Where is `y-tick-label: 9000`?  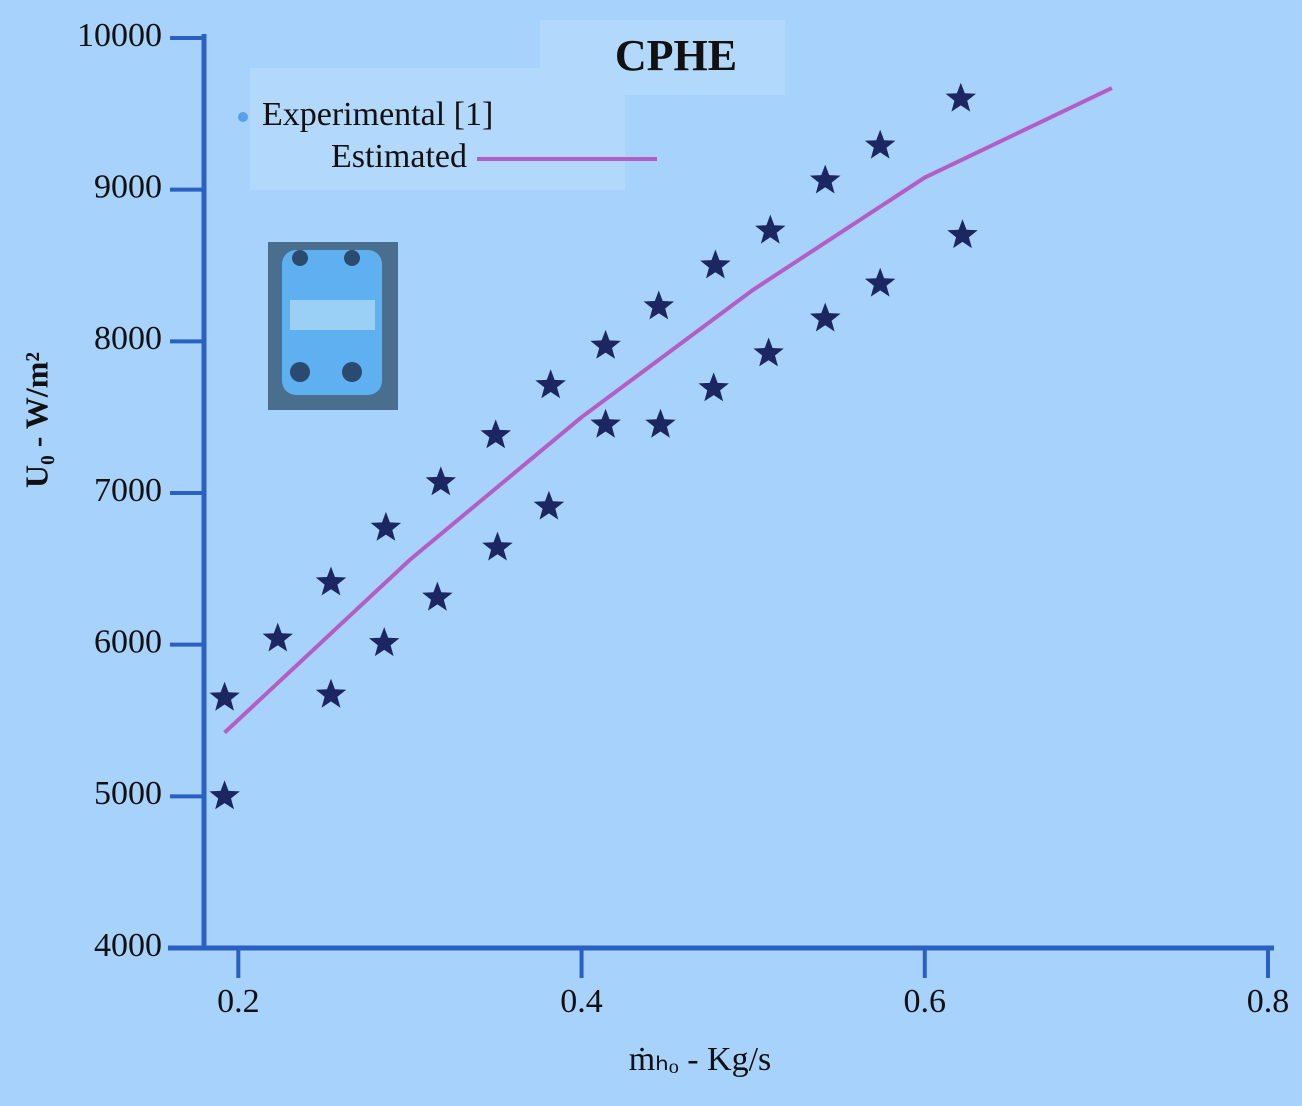 y-tick-label: 9000 is located at coordinates (128, 186).